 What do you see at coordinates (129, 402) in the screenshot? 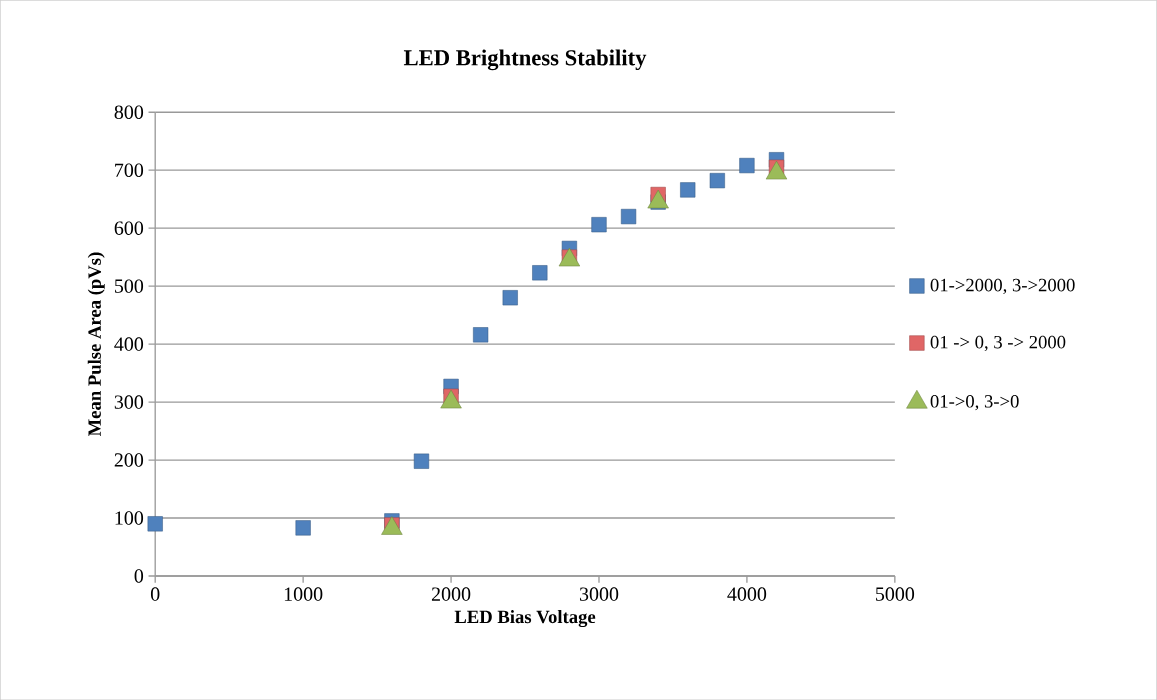
I see `y-tick-label: 300` at bounding box center [129, 402].